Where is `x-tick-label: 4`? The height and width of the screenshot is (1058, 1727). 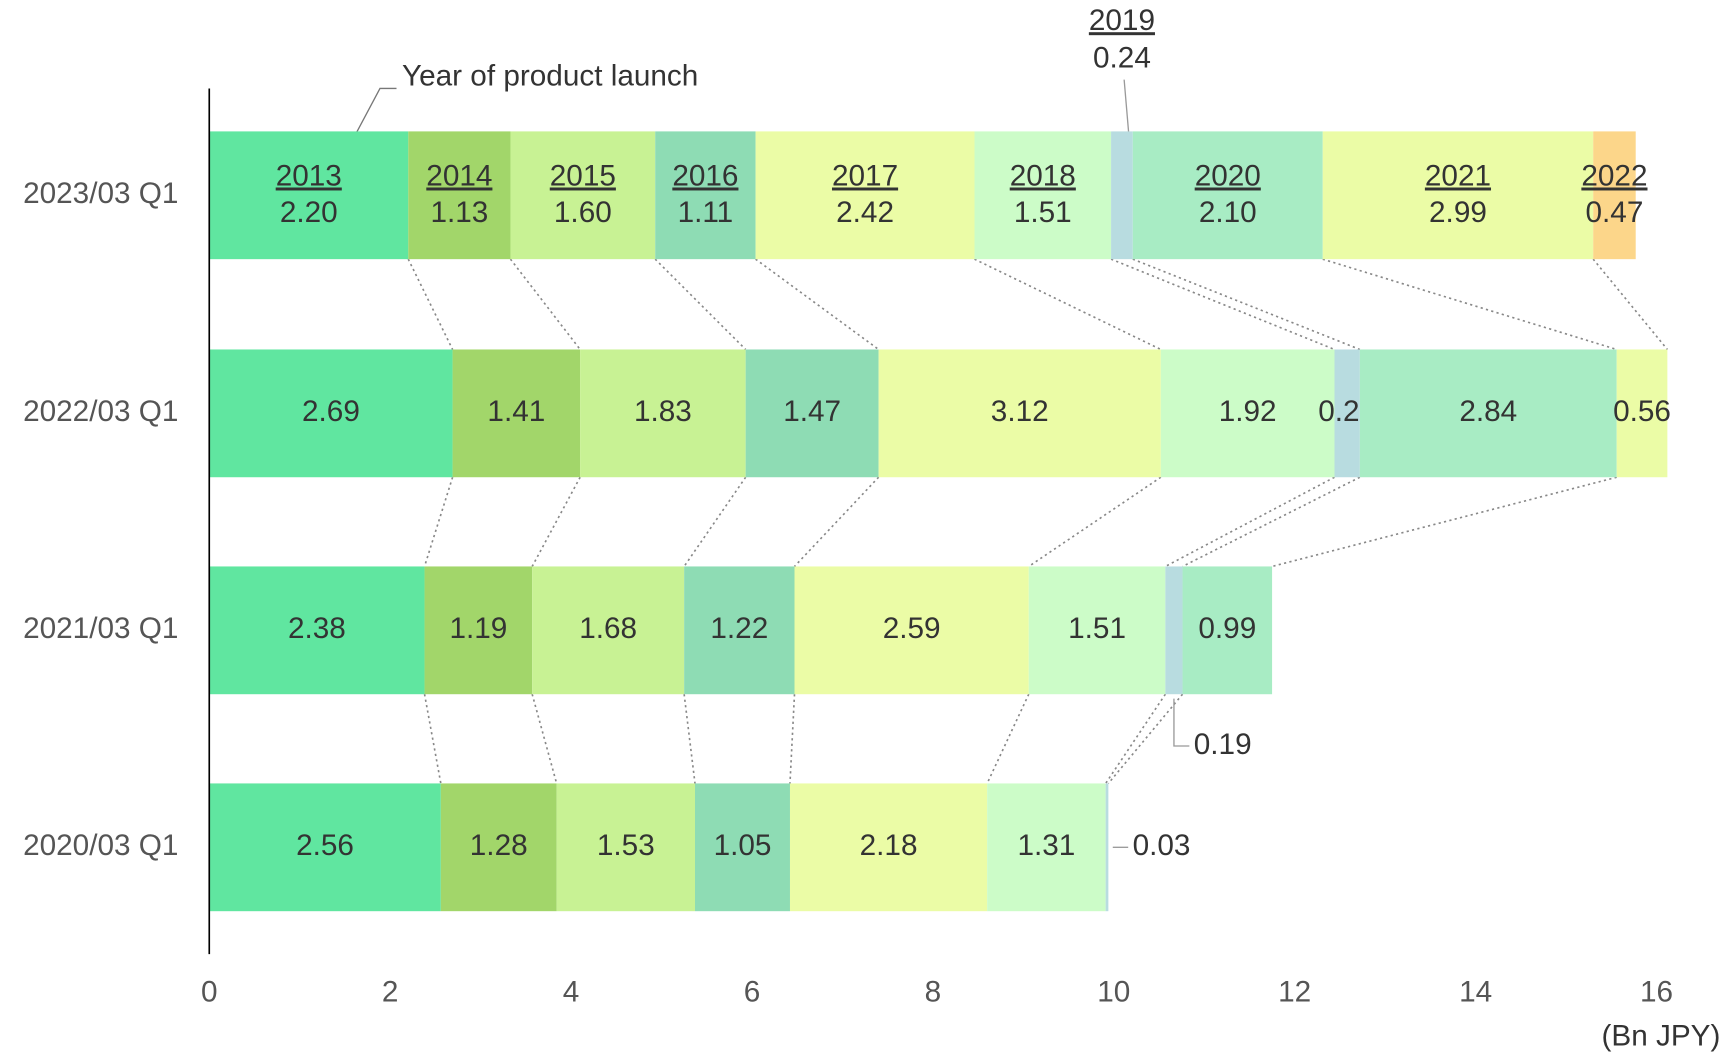 x-tick-label: 4 is located at coordinates (571, 992).